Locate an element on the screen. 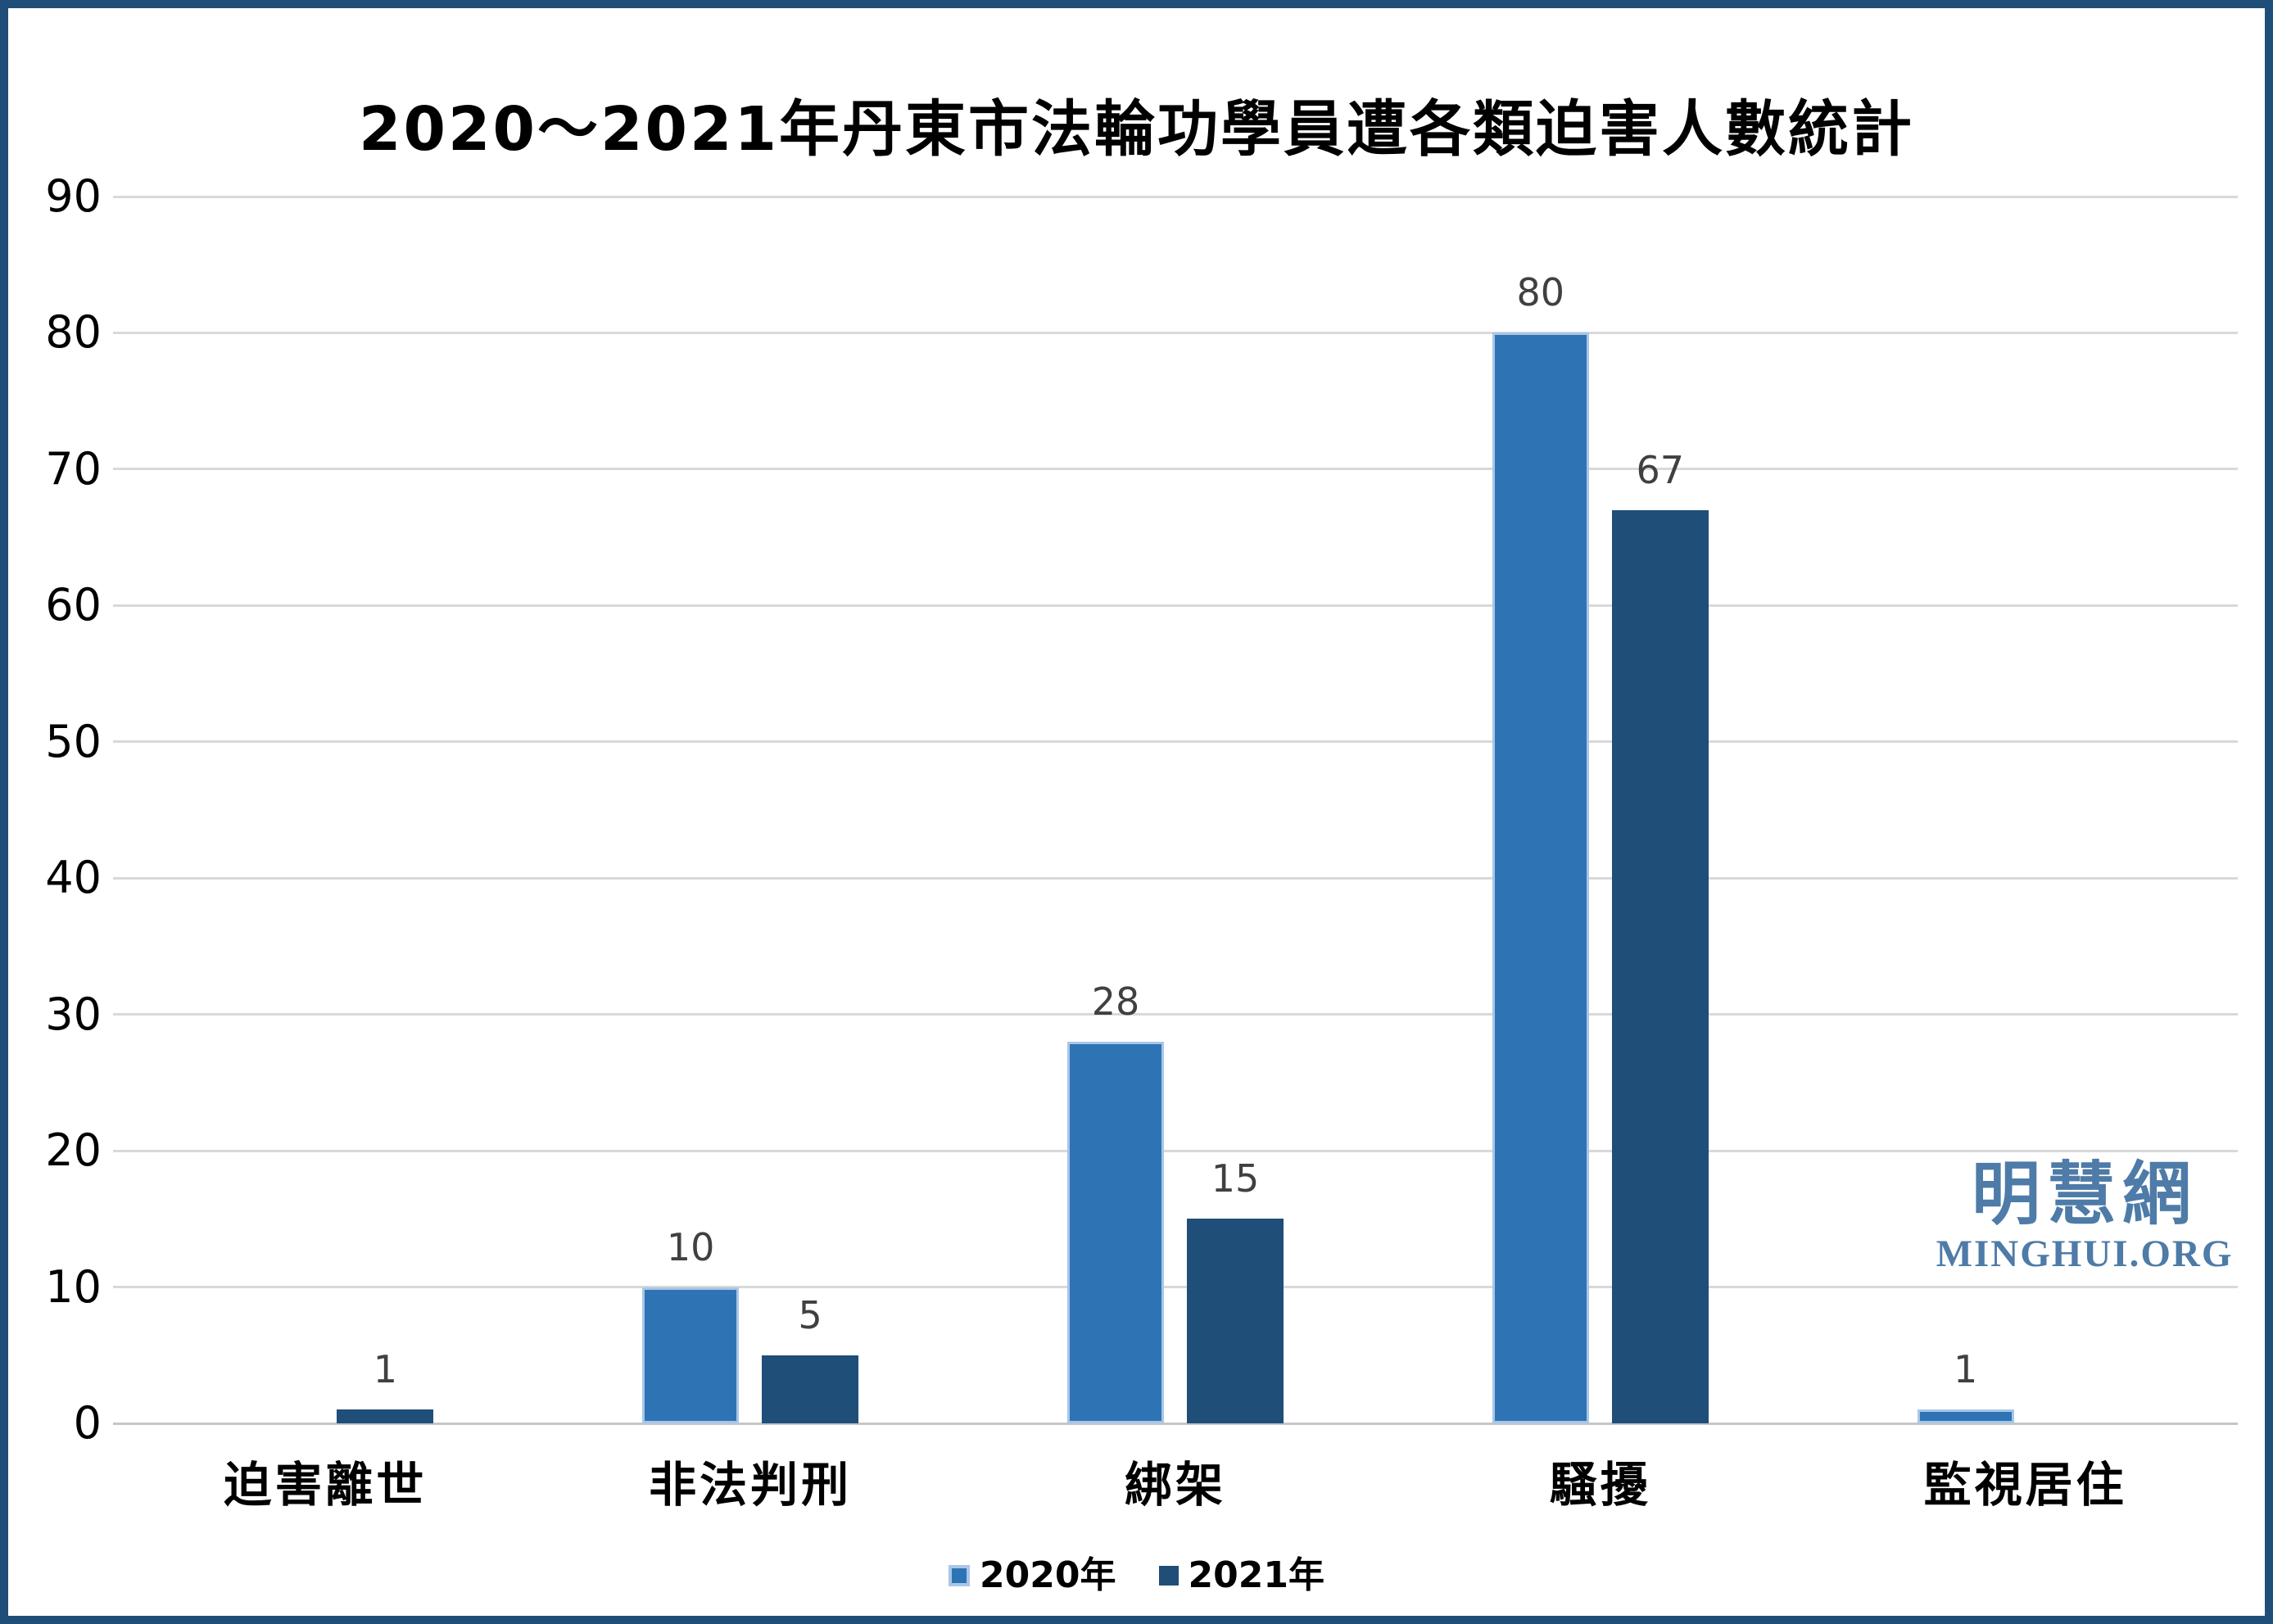 The image size is (2273, 1624). y-axis-tick-label: 70 is located at coordinates (73, 468).